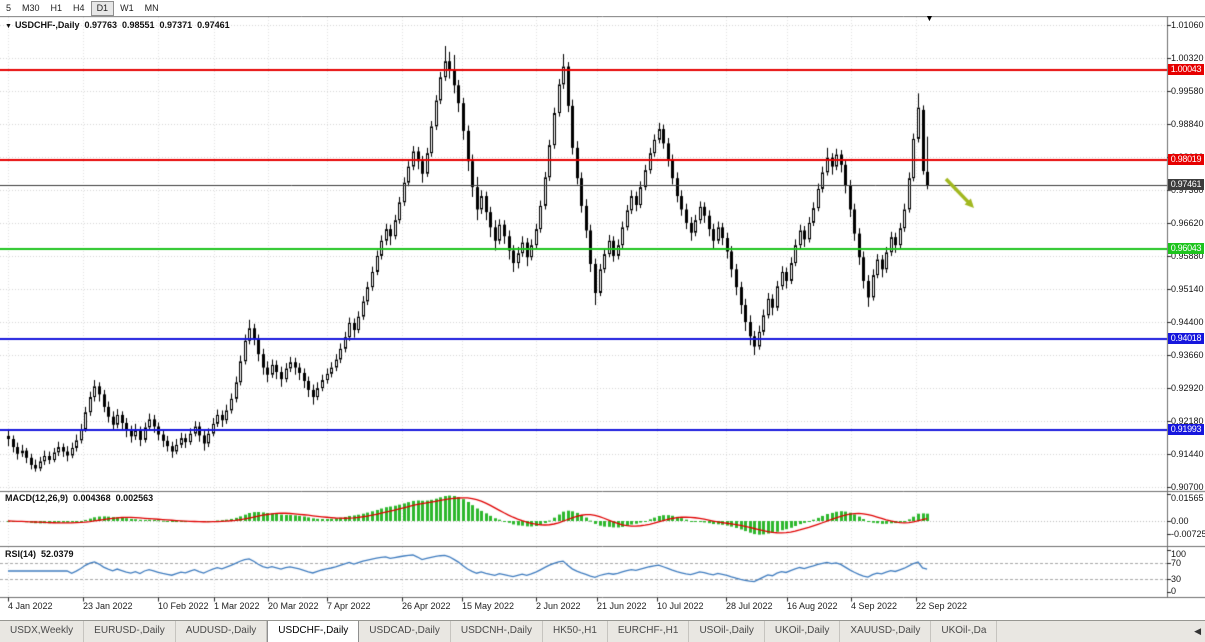  I want to click on price-axis-label: 0.98840, so click(1187, 124).